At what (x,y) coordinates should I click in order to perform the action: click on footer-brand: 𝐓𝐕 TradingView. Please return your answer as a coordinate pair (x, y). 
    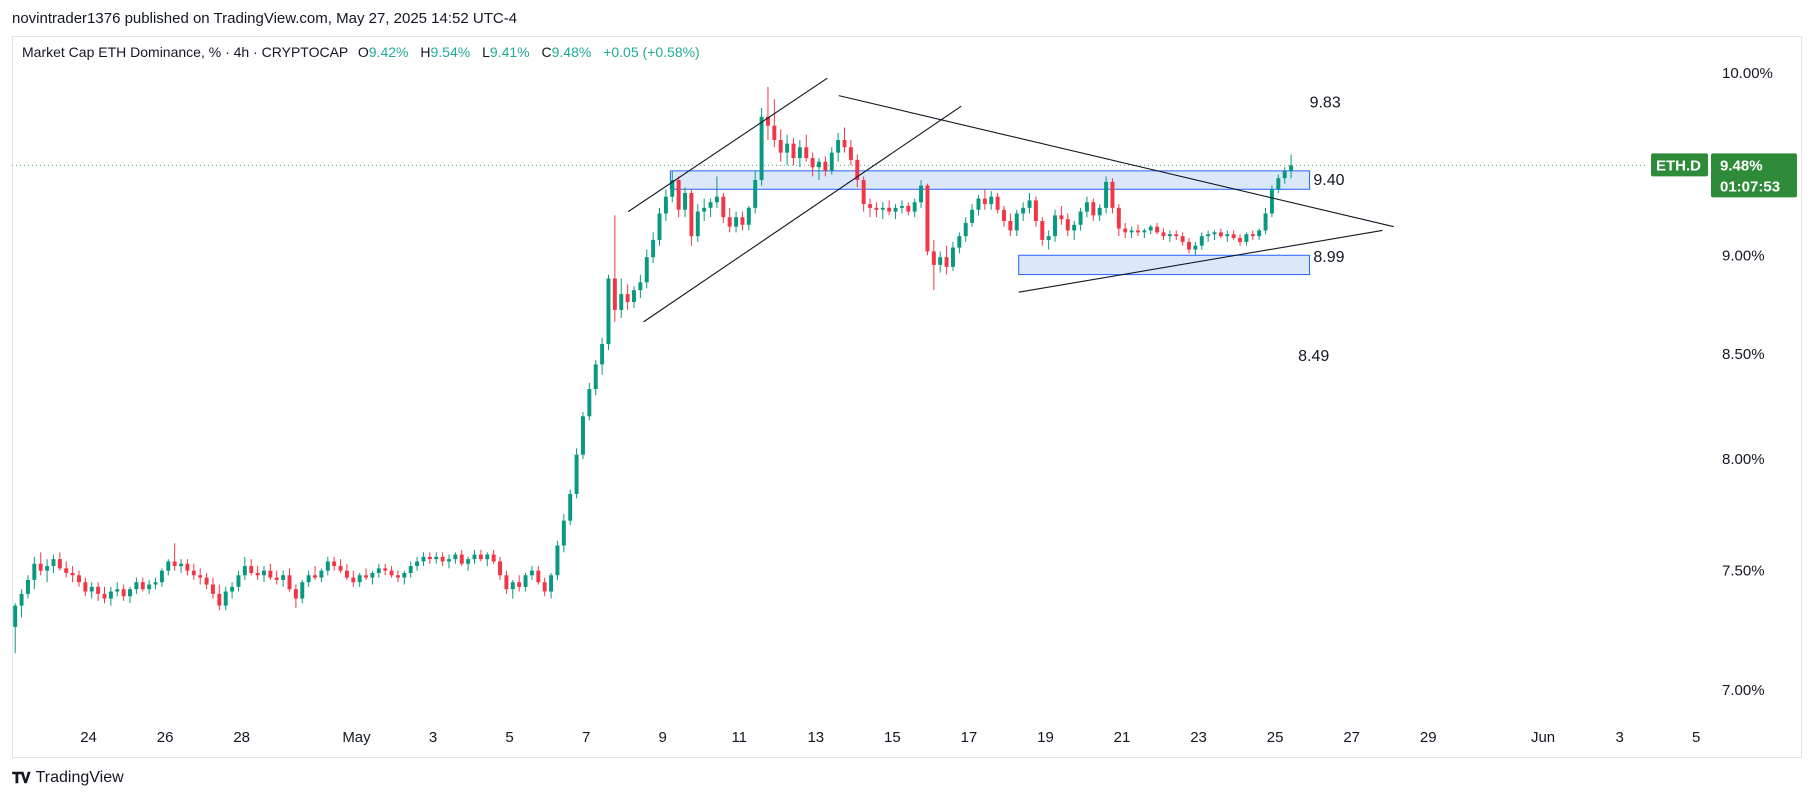
    Looking at the image, I should click on (68, 778).